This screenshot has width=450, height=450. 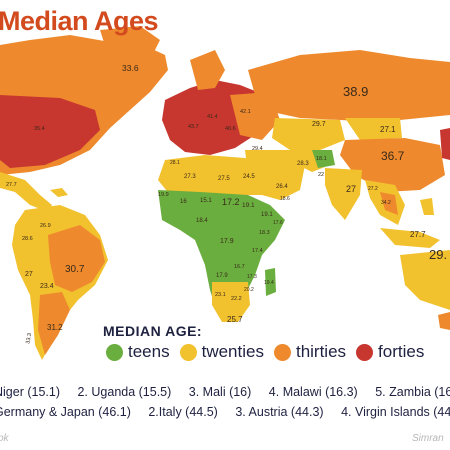 What do you see at coordinates (319, 124) in the screenshot?
I see `label-kazakhstan: 29.7` at bounding box center [319, 124].